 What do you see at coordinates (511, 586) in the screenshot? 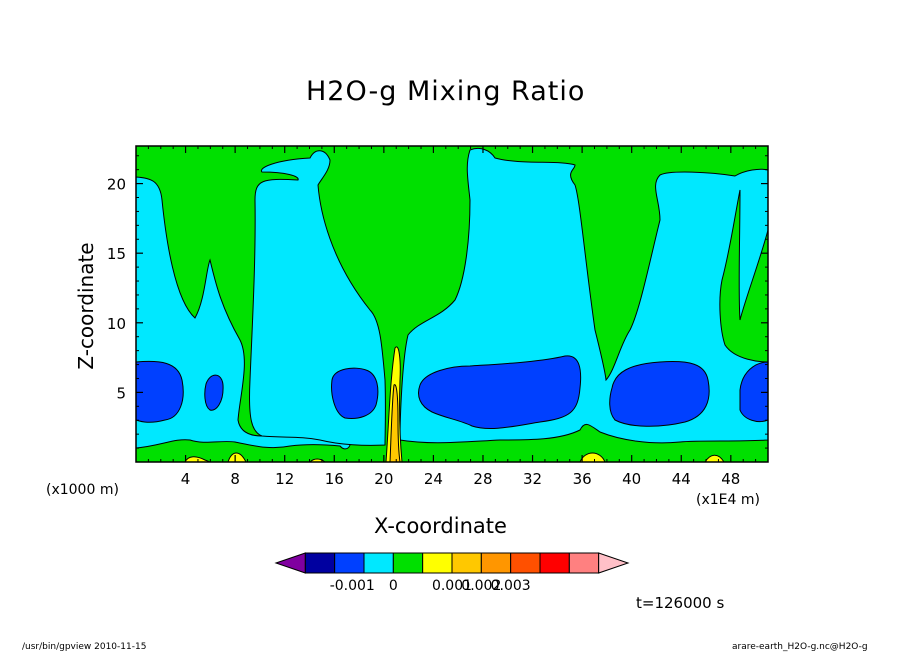
I see `colorbar-label: 0.003` at bounding box center [511, 586].